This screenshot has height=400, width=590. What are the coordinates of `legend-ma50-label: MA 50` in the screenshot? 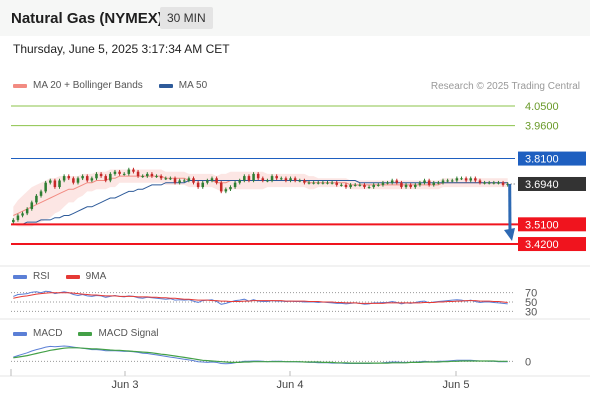 It's located at (193, 85).